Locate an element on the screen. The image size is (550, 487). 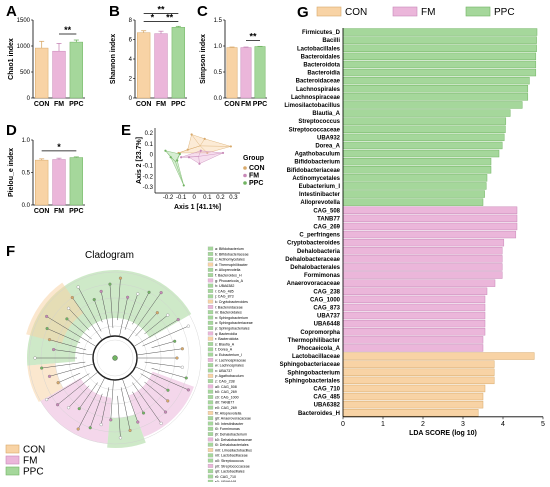
x-tick-label: 2 is located at coordinates (423, 424).